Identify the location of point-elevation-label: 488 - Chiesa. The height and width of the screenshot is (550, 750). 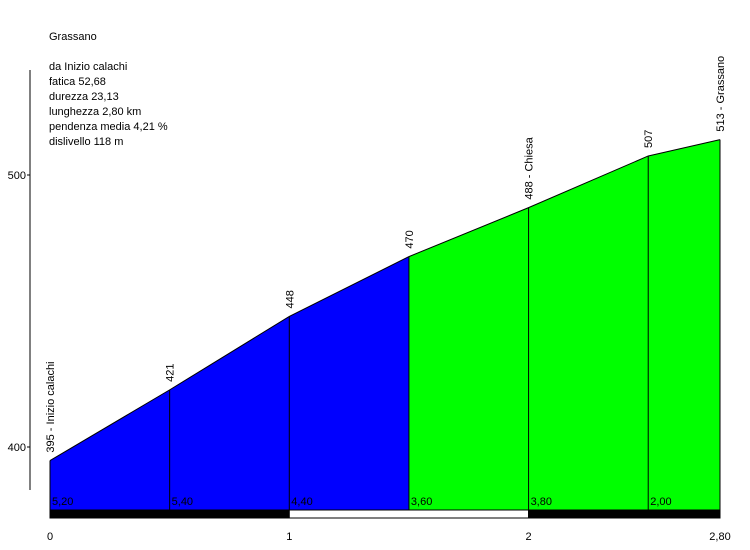
(530, 167).